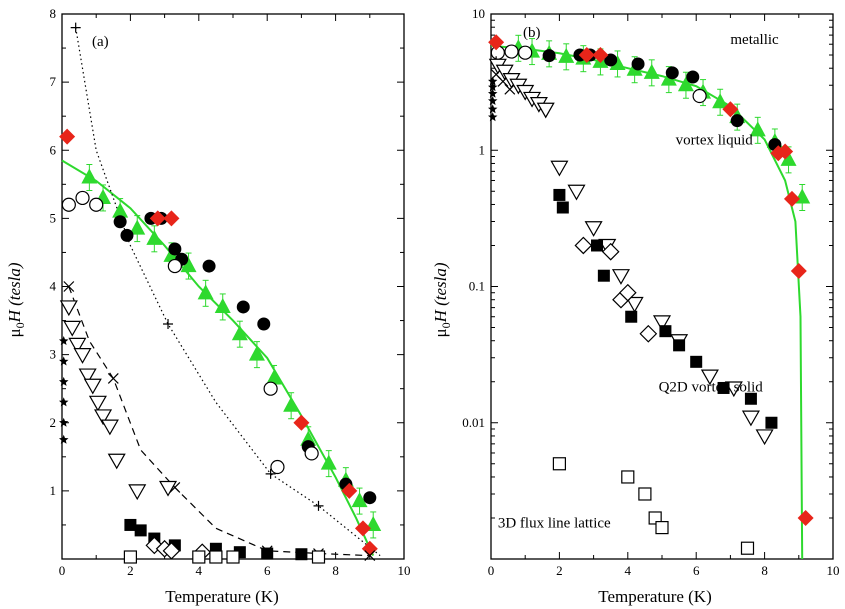 Image resolution: width=845 pixels, height=609 pixels. What do you see at coordinates (16, 299) in the screenshot?
I see `panel-a-ylabel: μ0H (tesla)` at bounding box center [16, 299].